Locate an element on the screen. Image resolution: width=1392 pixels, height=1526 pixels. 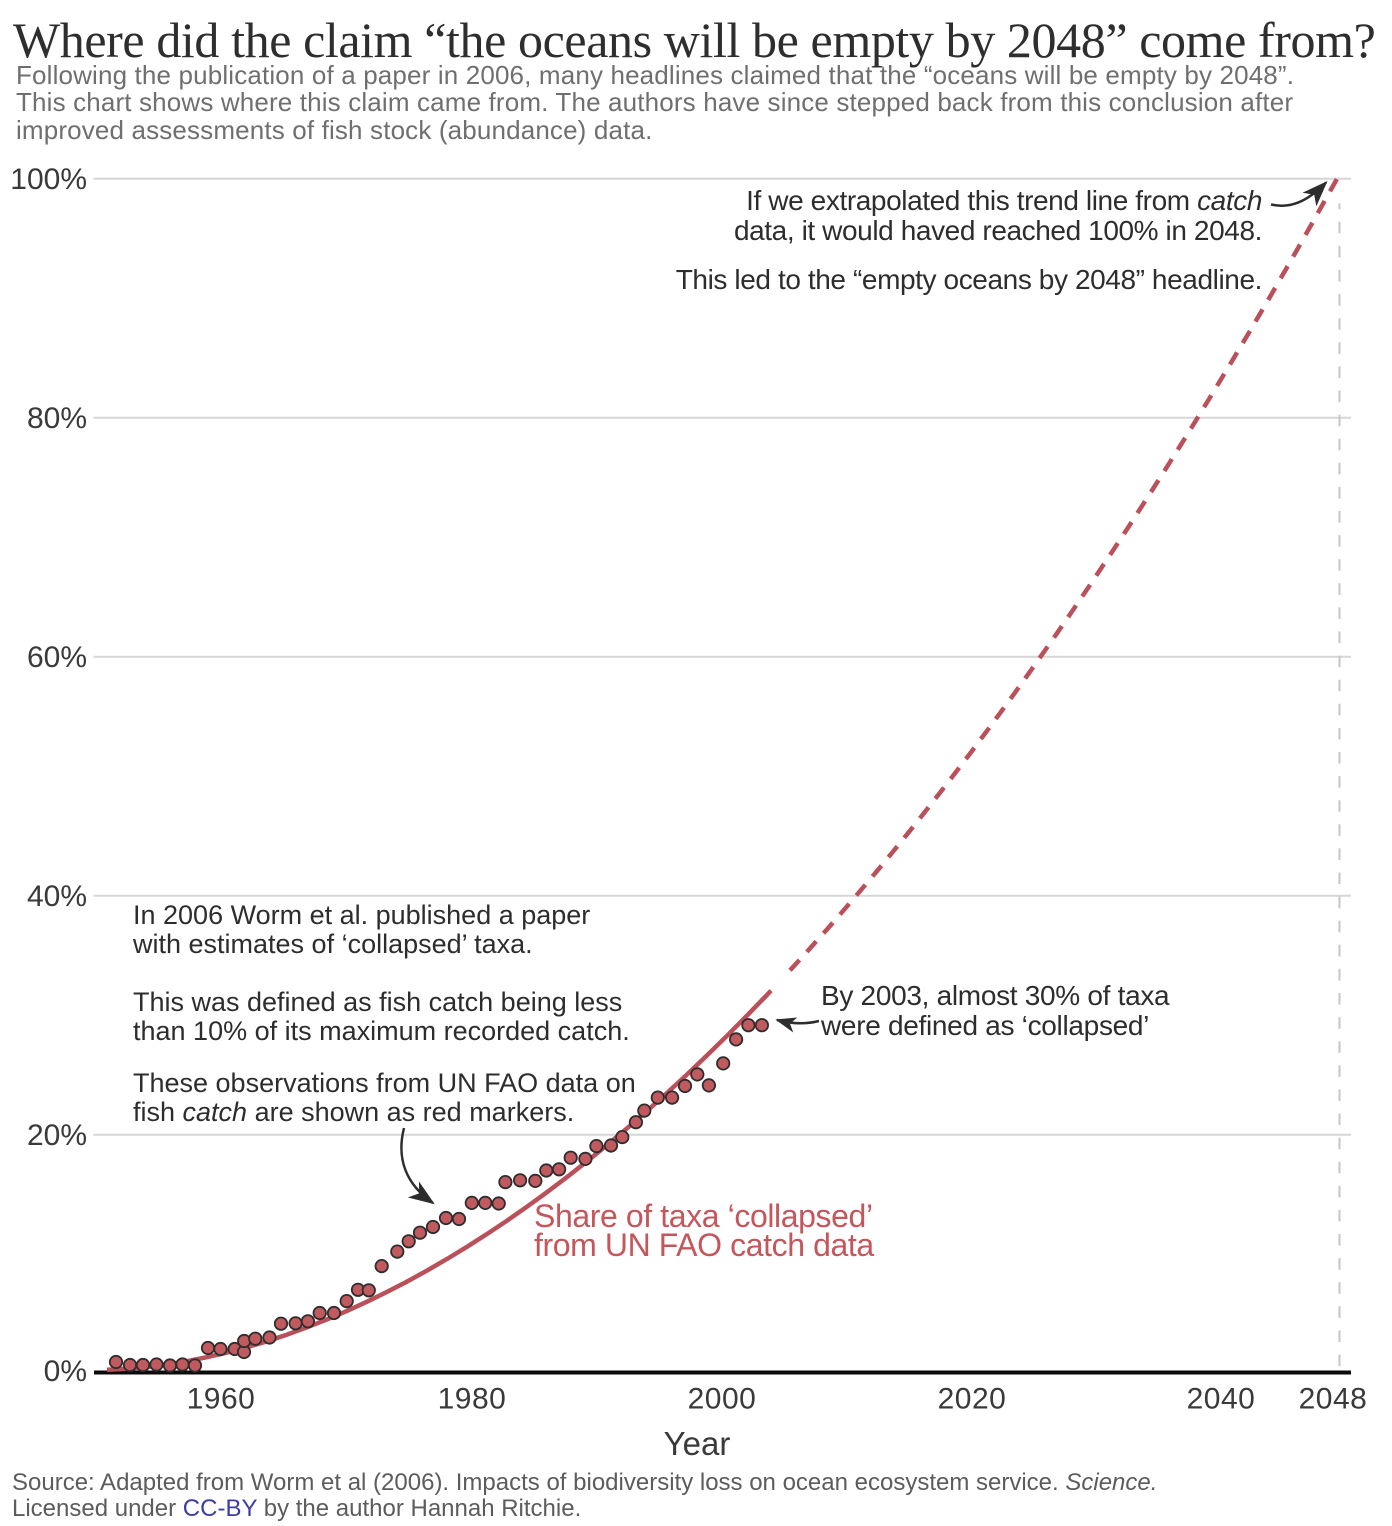
svg-text: 2000 is located at coordinates (722, 1399).